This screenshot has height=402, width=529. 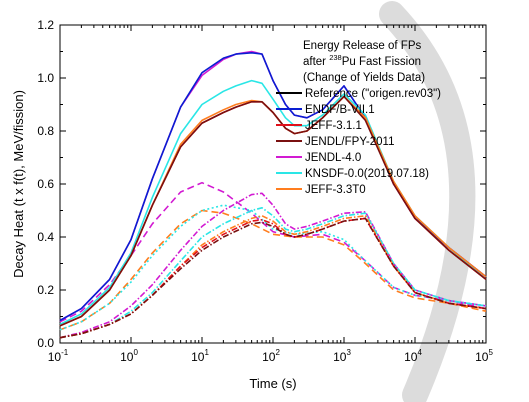 What do you see at coordinates (45, 25) in the screenshot?
I see `y-tick-label: 1.2` at bounding box center [45, 25].